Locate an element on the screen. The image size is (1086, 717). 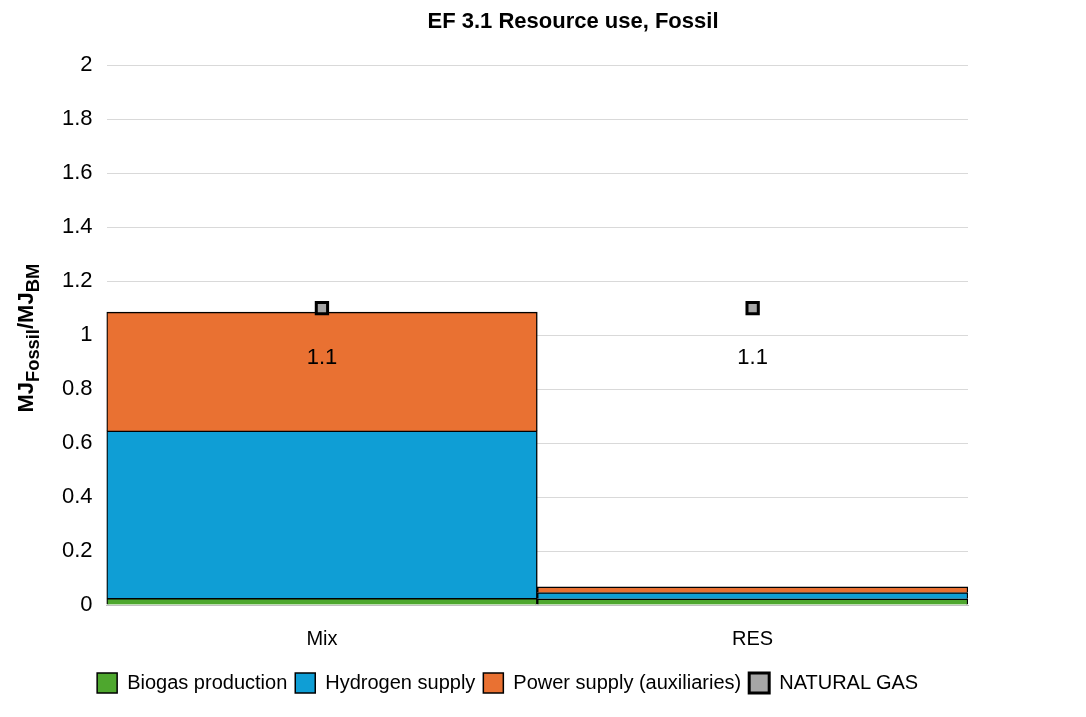
y-tick-label: 0.6 is located at coordinates (77, 442).